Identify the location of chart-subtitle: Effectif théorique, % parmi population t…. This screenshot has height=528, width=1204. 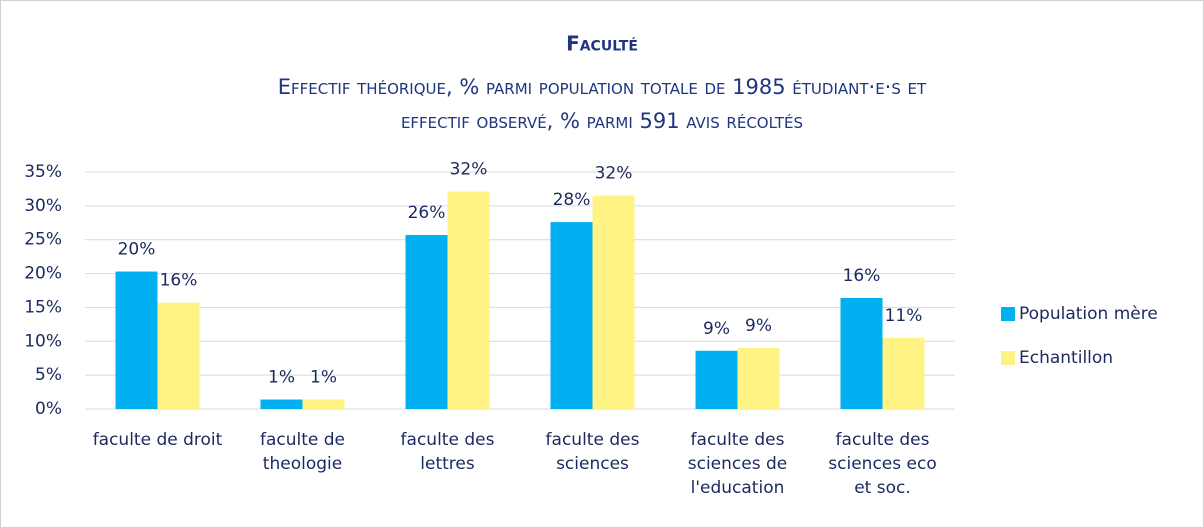
(602, 87).